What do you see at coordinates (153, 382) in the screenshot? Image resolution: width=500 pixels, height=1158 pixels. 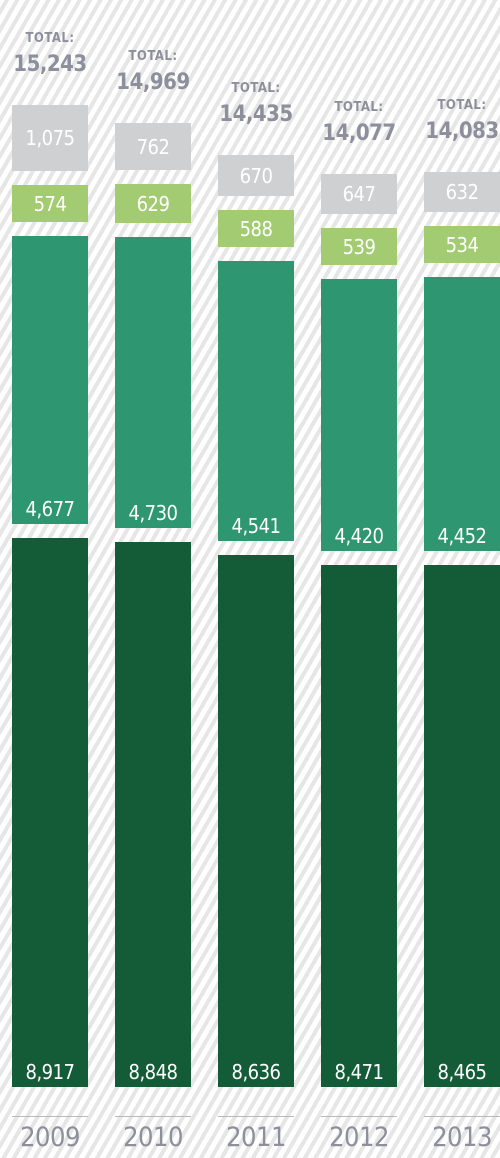 I see `bar-segment: 4,730` at bounding box center [153, 382].